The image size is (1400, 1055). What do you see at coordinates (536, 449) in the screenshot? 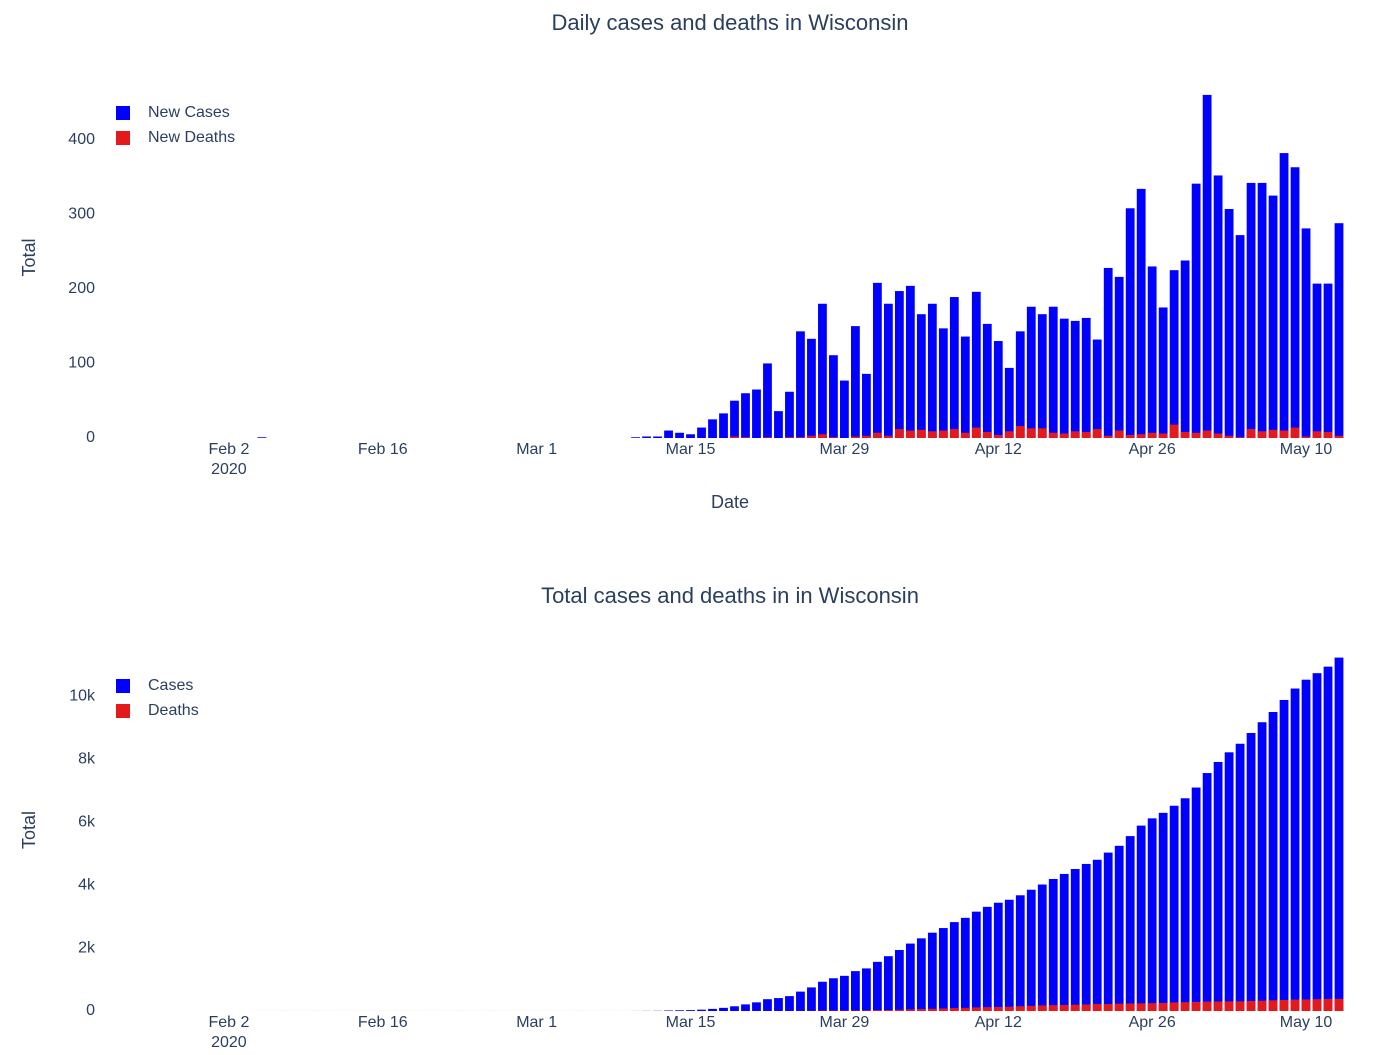
I see `x-tick-label: Mar 1` at bounding box center [536, 449].